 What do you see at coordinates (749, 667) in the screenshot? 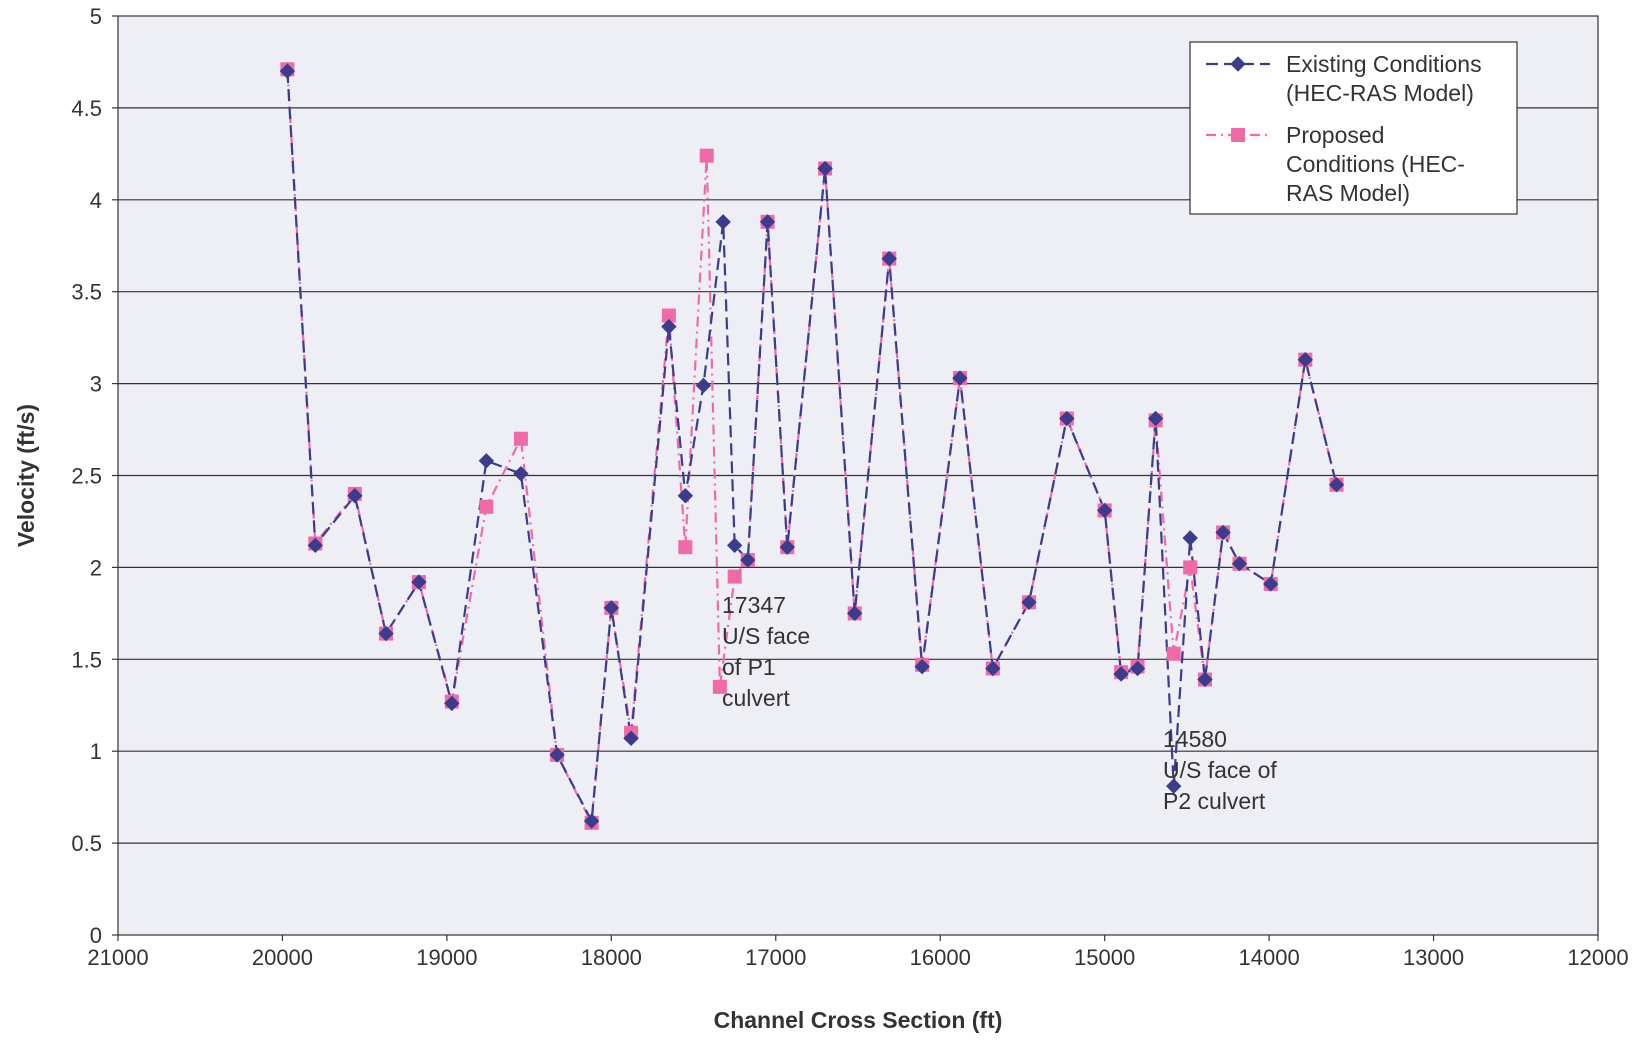
I see `annotation-line: of P1` at bounding box center [749, 667].